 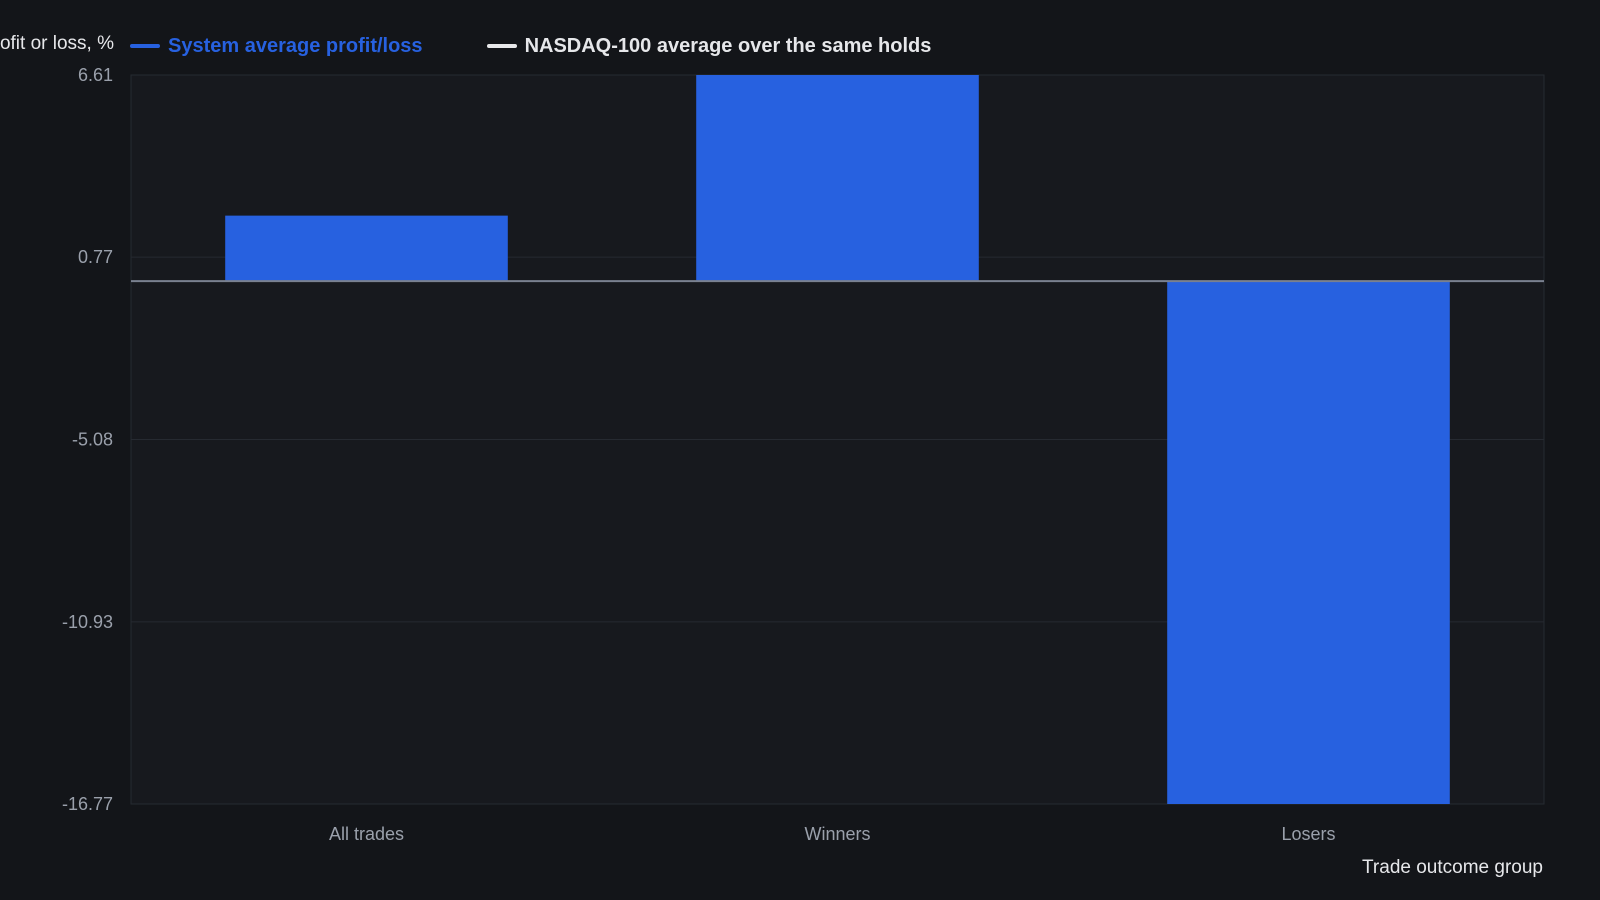 What do you see at coordinates (1308, 542) in the screenshot?
I see `bar-losers` at bounding box center [1308, 542].